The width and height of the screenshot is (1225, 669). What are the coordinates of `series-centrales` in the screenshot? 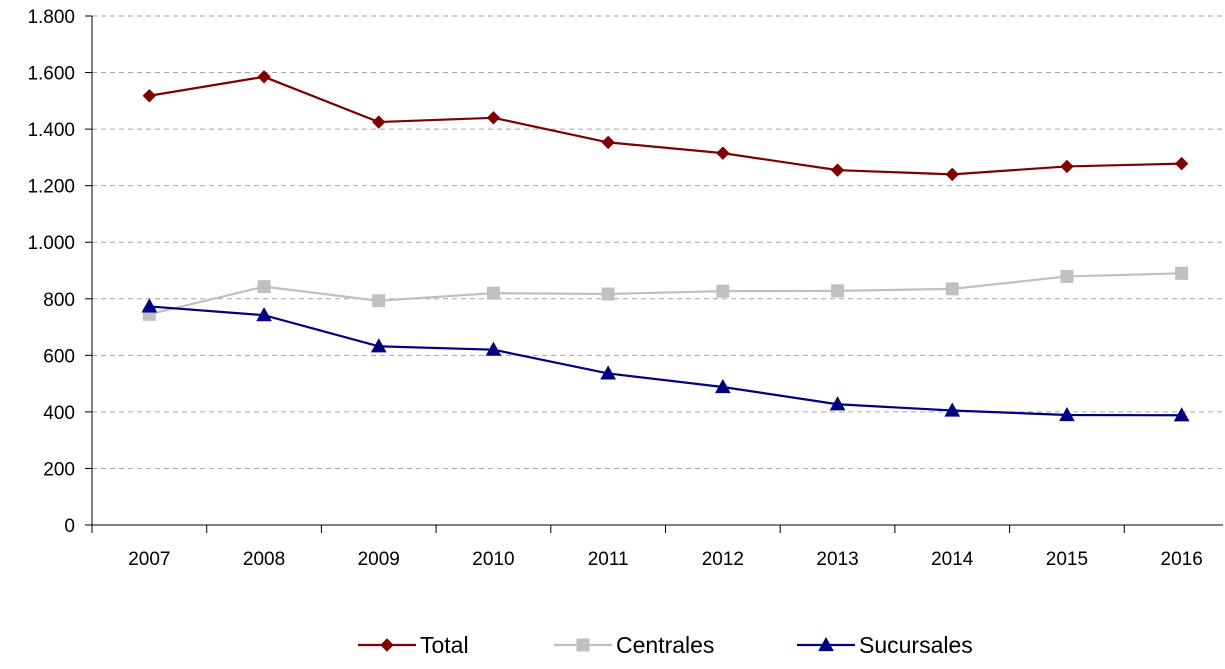 It's located at (665, 293).